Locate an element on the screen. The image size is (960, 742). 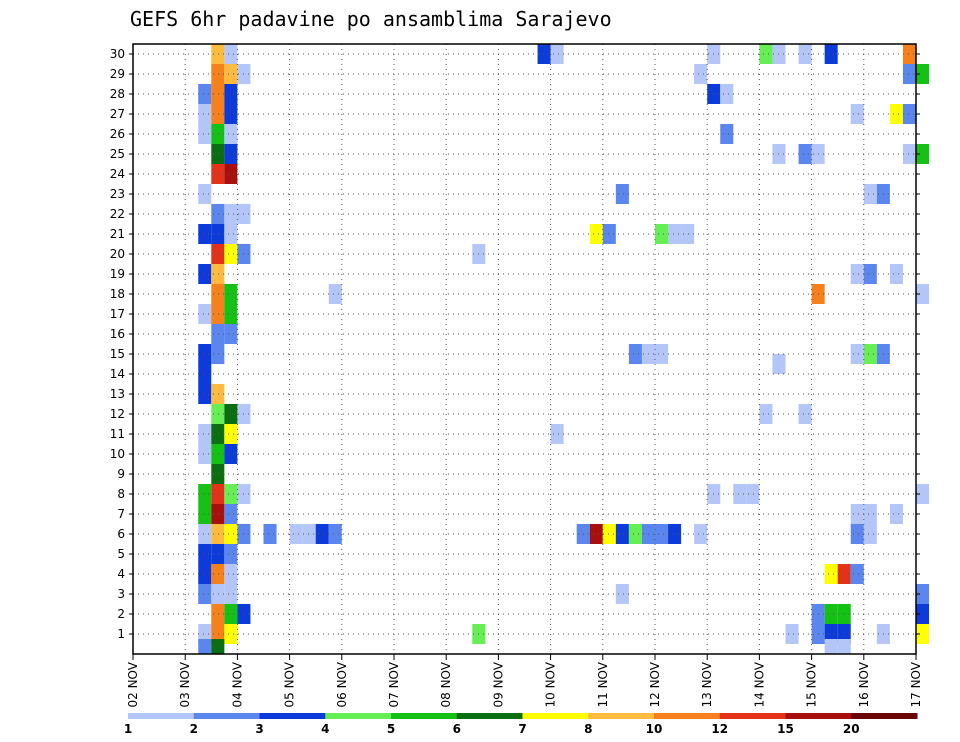
y-tick-label: 21 is located at coordinates (117, 234).